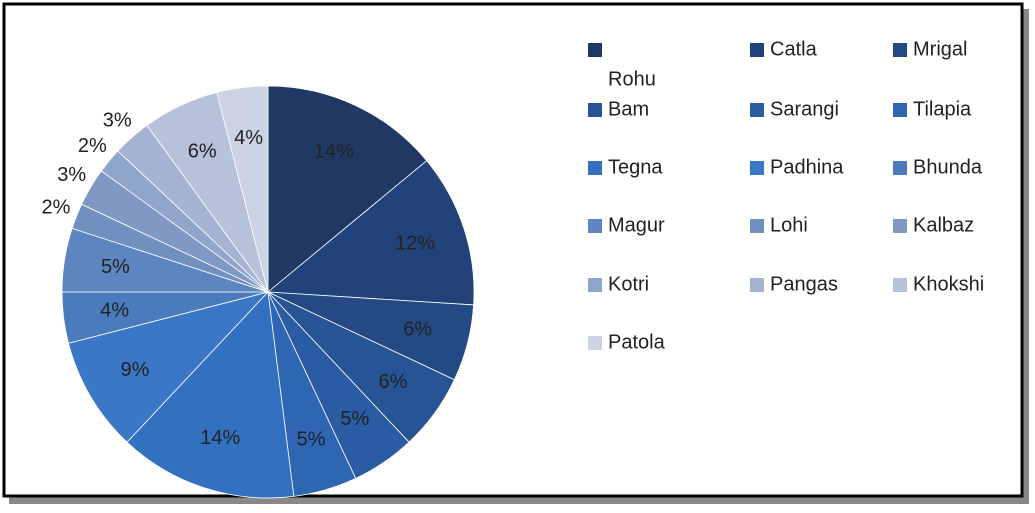  What do you see at coordinates (637, 342) in the screenshot?
I see `legend-label: Patola` at bounding box center [637, 342].